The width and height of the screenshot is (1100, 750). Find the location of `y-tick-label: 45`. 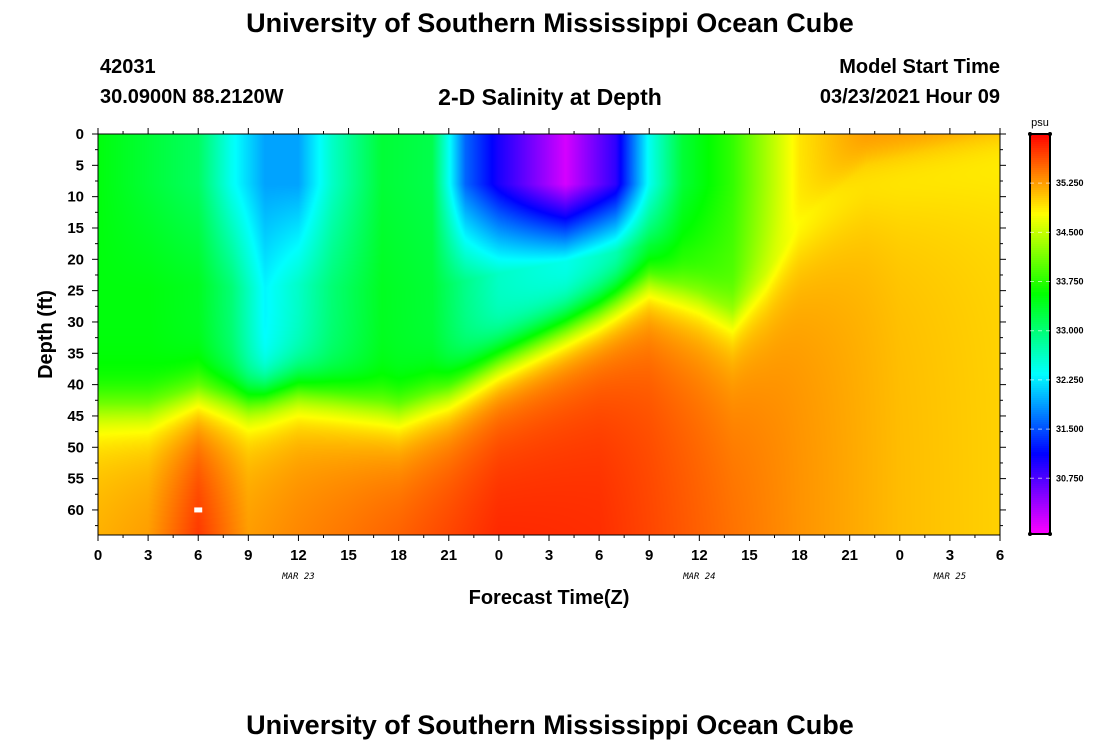

y-tick-label: 45 is located at coordinates (75, 416).